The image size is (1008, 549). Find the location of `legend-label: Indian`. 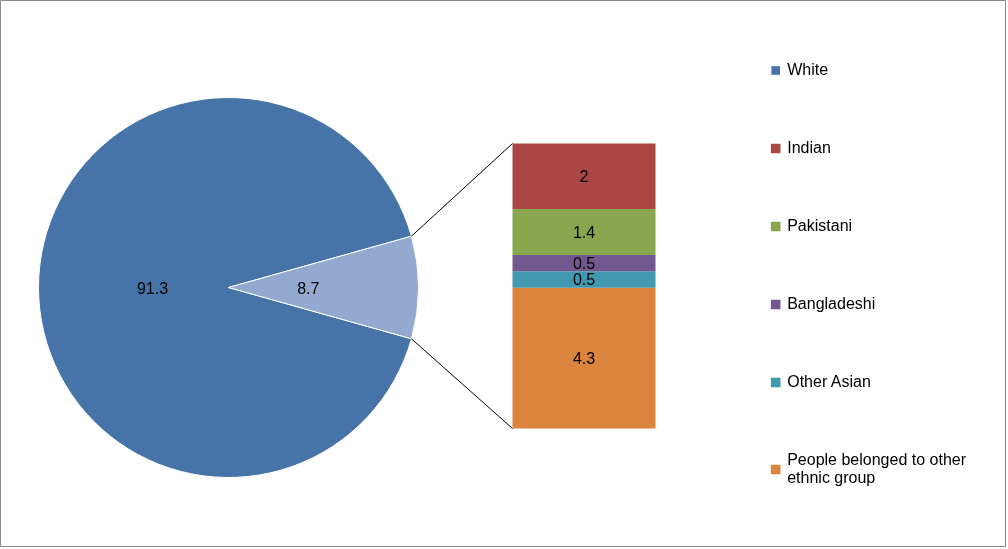

legend-label: Indian is located at coordinates (809, 147).